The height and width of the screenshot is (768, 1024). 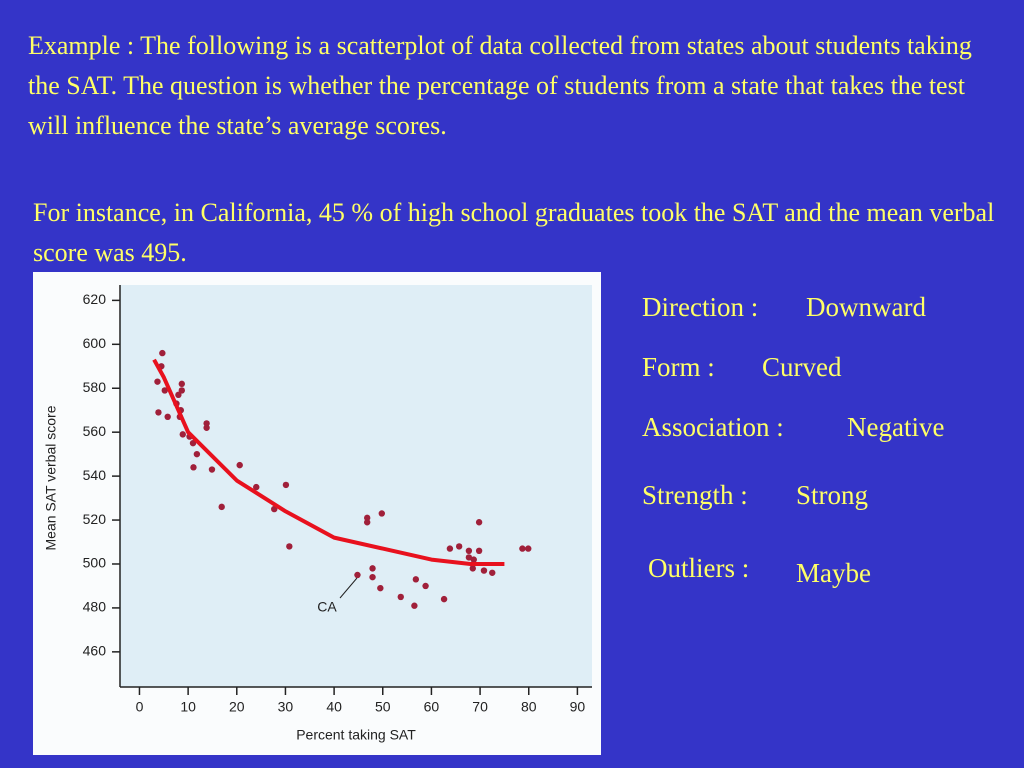 What do you see at coordinates (95, 343) in the screenshot?
I see `y-tick-label: 600` at bounding box center [95, 343].